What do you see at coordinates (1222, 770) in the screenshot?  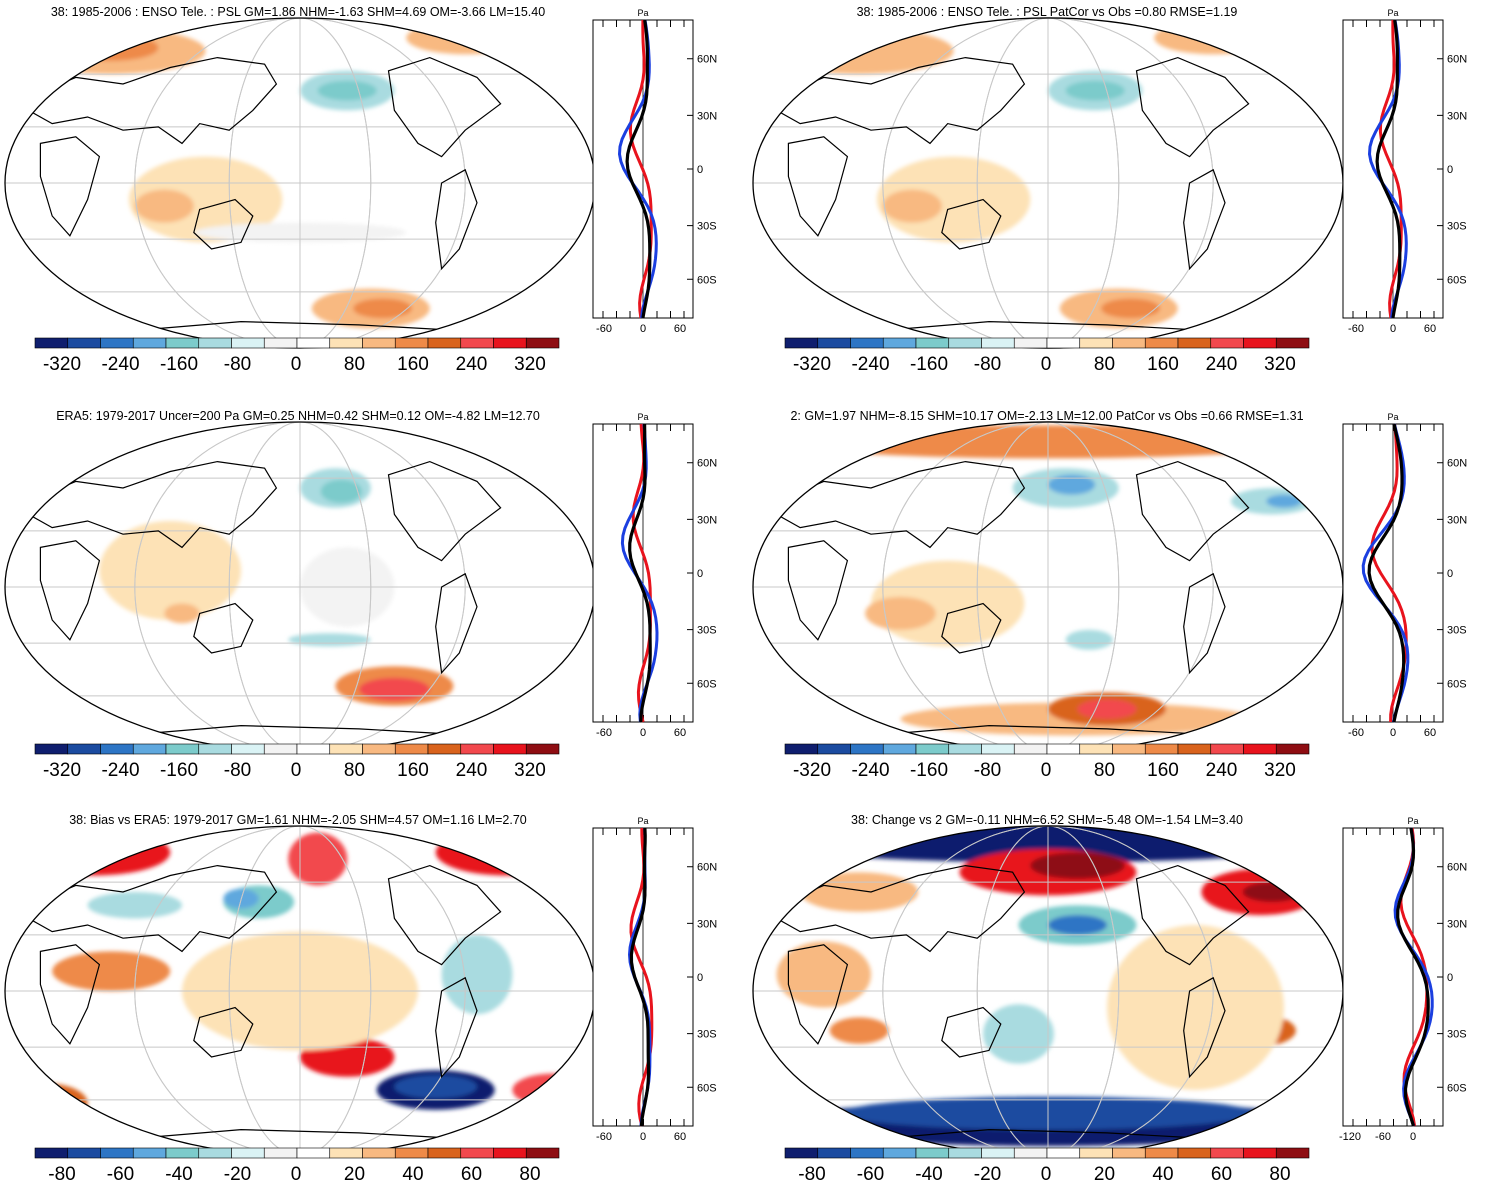 I see `colorbar-label: 240` at bounding box center [1222, 770].